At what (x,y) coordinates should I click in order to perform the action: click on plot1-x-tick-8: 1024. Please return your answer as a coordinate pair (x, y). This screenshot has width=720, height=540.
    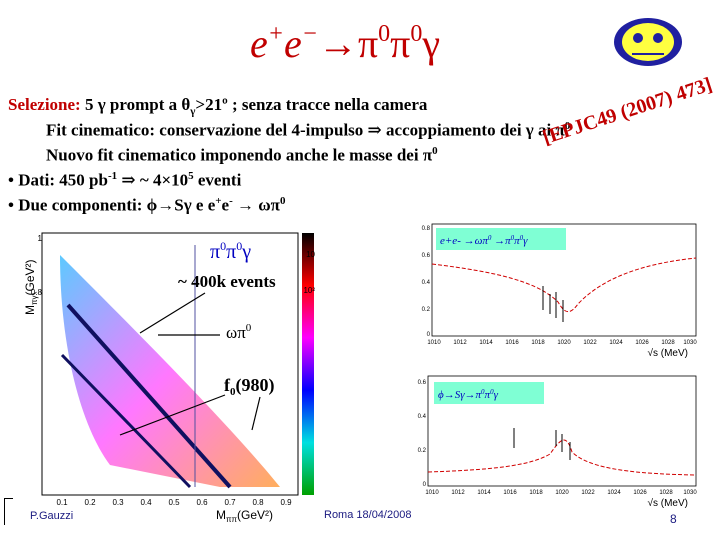
    Looking at the image, I should click on (616, 343).